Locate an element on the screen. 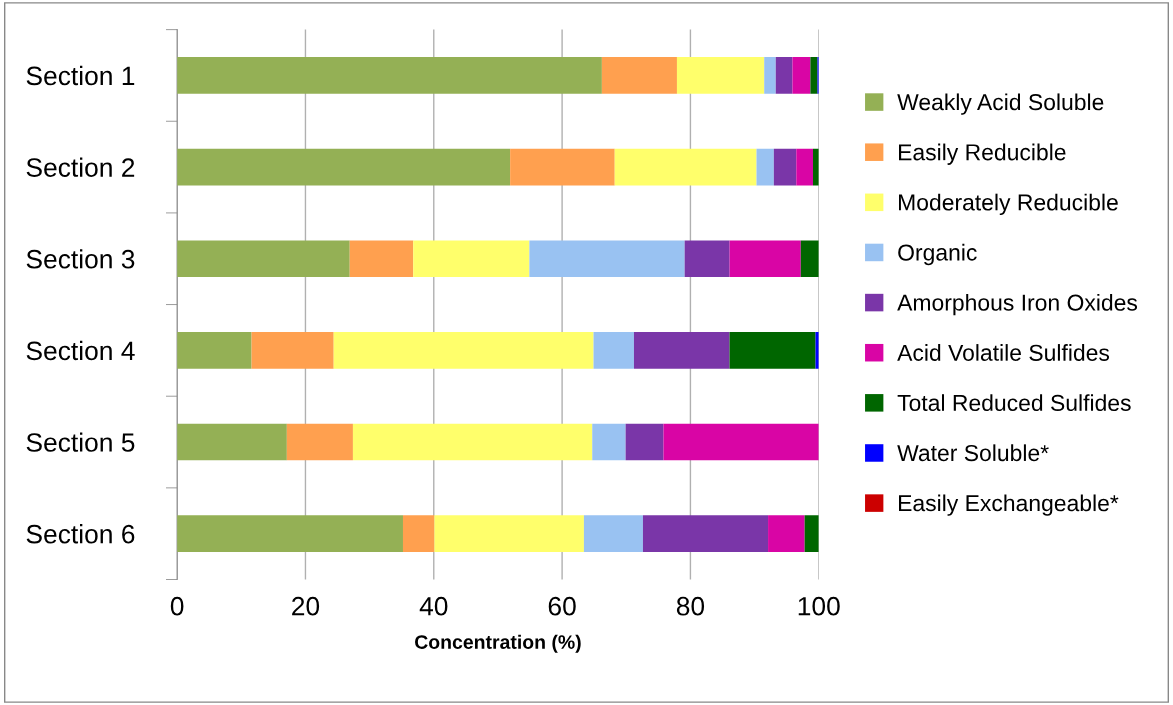  legend-label: Total Reduced Sulfides is located at coordinates (1014, 403).